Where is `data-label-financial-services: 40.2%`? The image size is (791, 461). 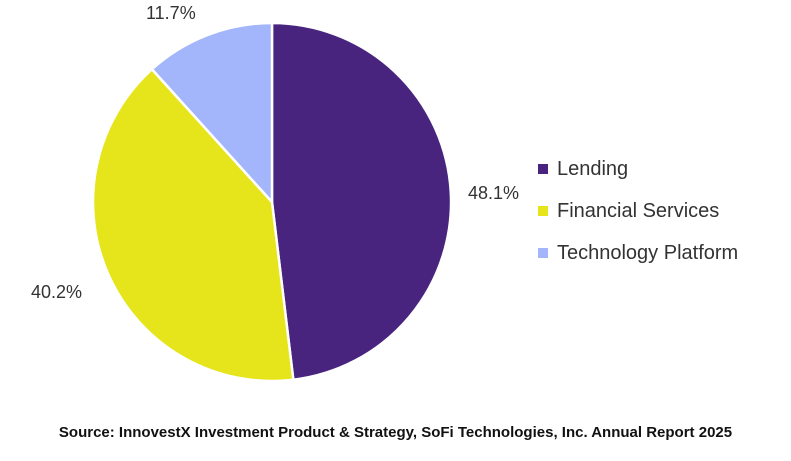 data-label-financial-services: 40.2% is located at coordinates (57, 292).